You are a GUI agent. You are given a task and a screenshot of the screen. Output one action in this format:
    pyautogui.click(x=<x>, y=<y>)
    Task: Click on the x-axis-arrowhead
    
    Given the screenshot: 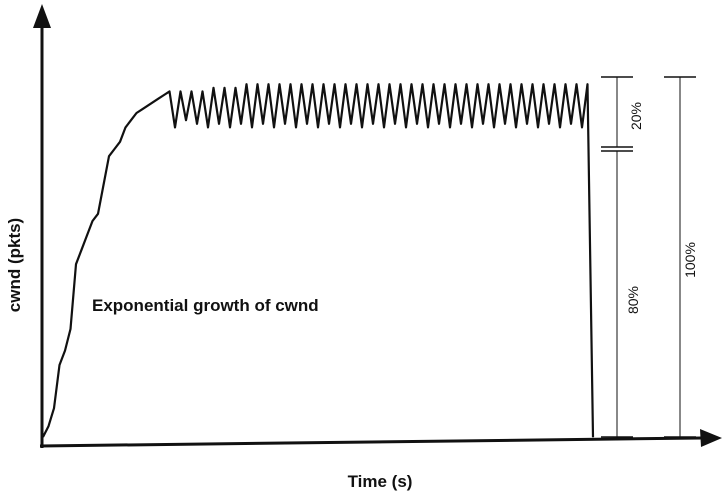 What is the action you would take?
    pyautogui.click(x=711, y=438)
    